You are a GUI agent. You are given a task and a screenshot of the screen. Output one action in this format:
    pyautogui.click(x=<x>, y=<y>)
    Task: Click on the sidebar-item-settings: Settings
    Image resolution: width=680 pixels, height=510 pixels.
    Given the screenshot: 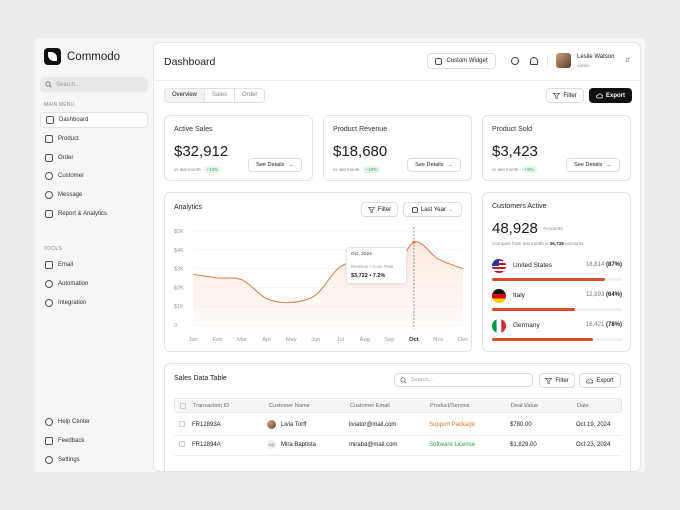 What is the action you would take?
    pyautogui.click(x=94, y=460)
    